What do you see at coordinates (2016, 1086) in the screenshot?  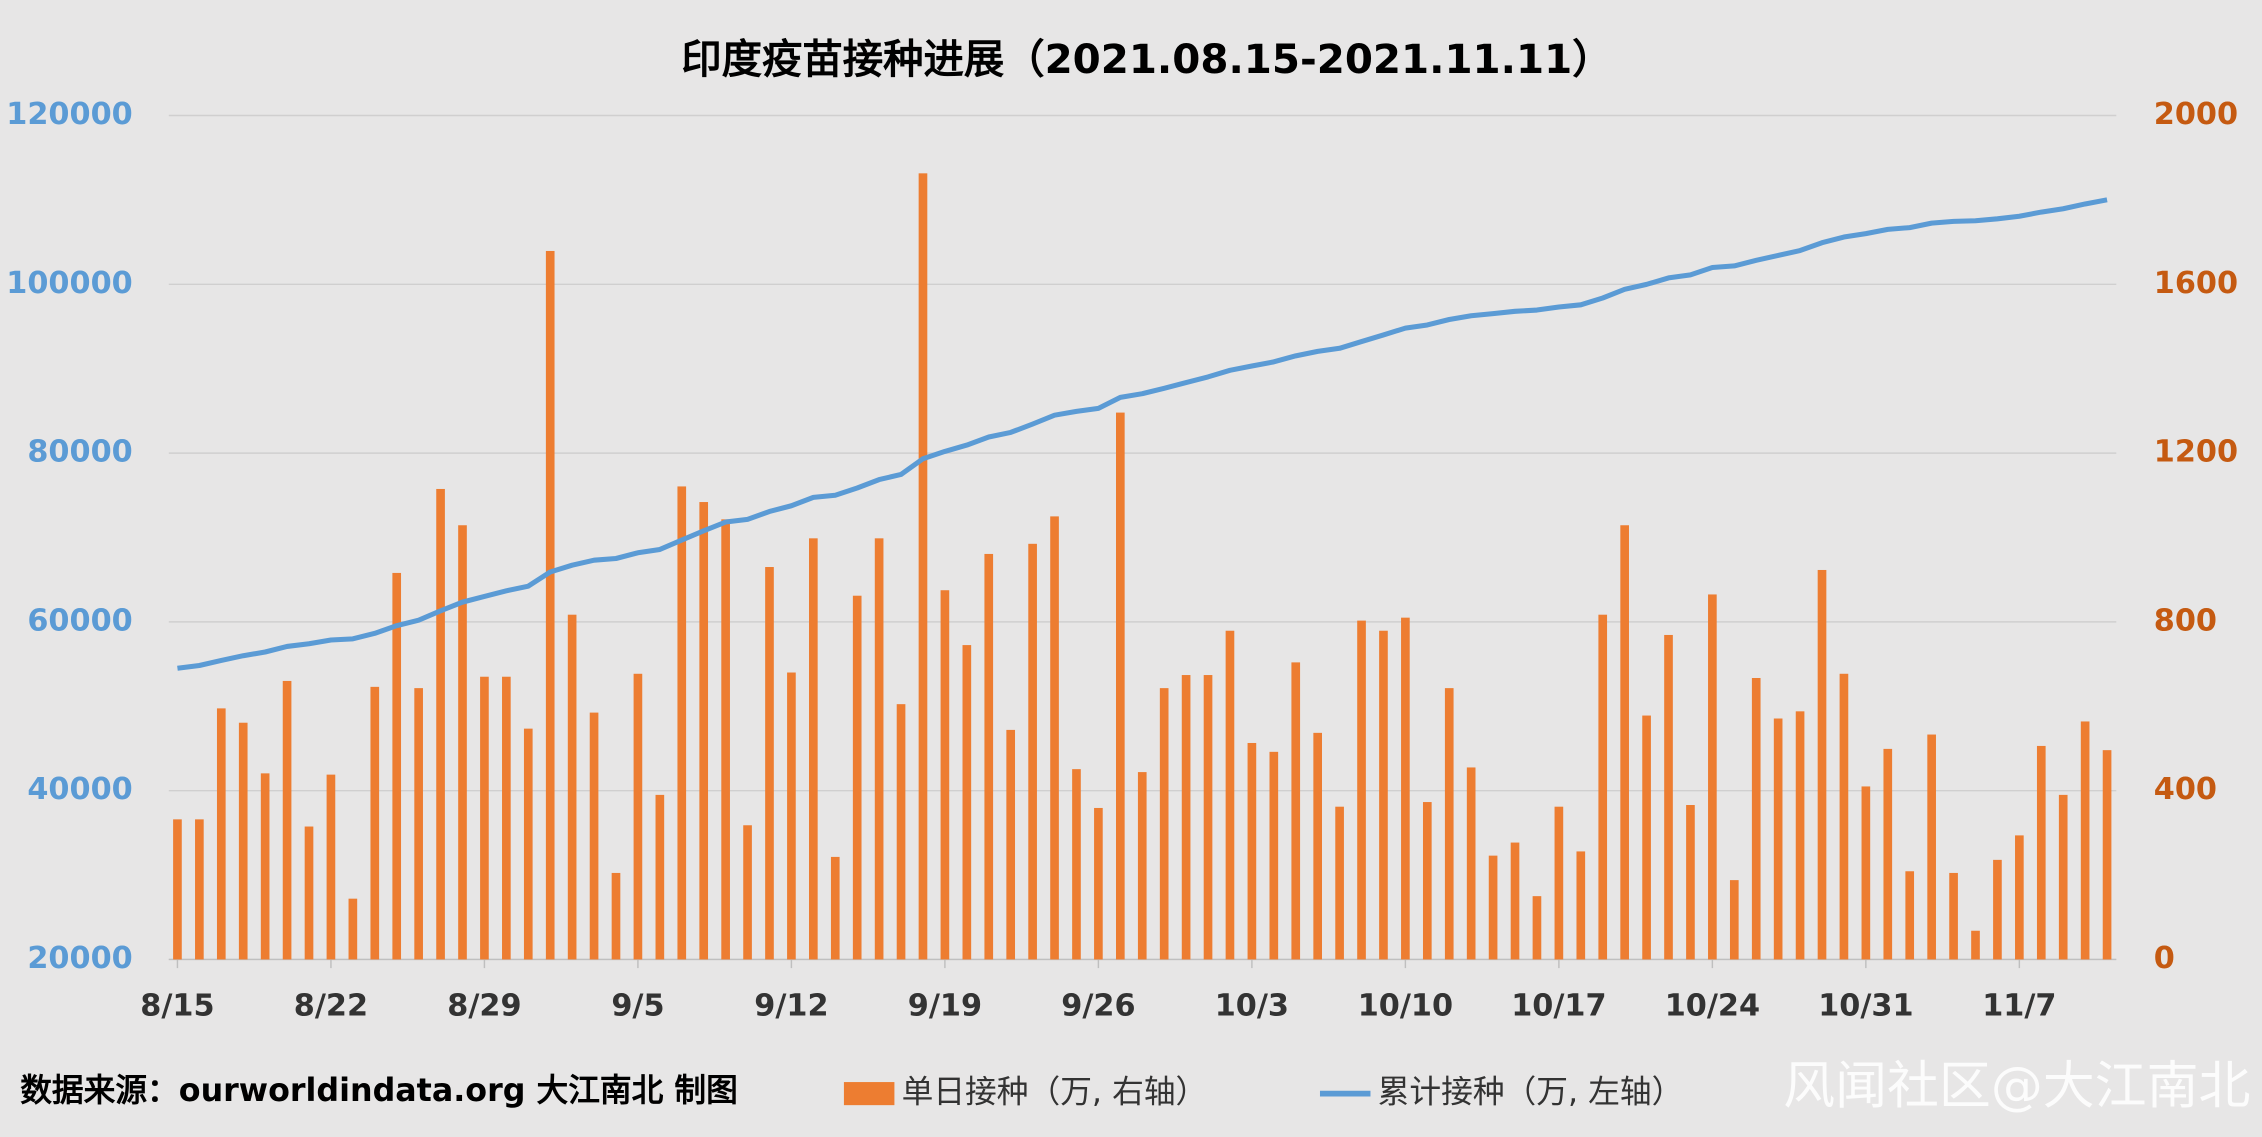 I see `watermark: 风闻社区@大江南北` at bounding box center [2016, 1086].